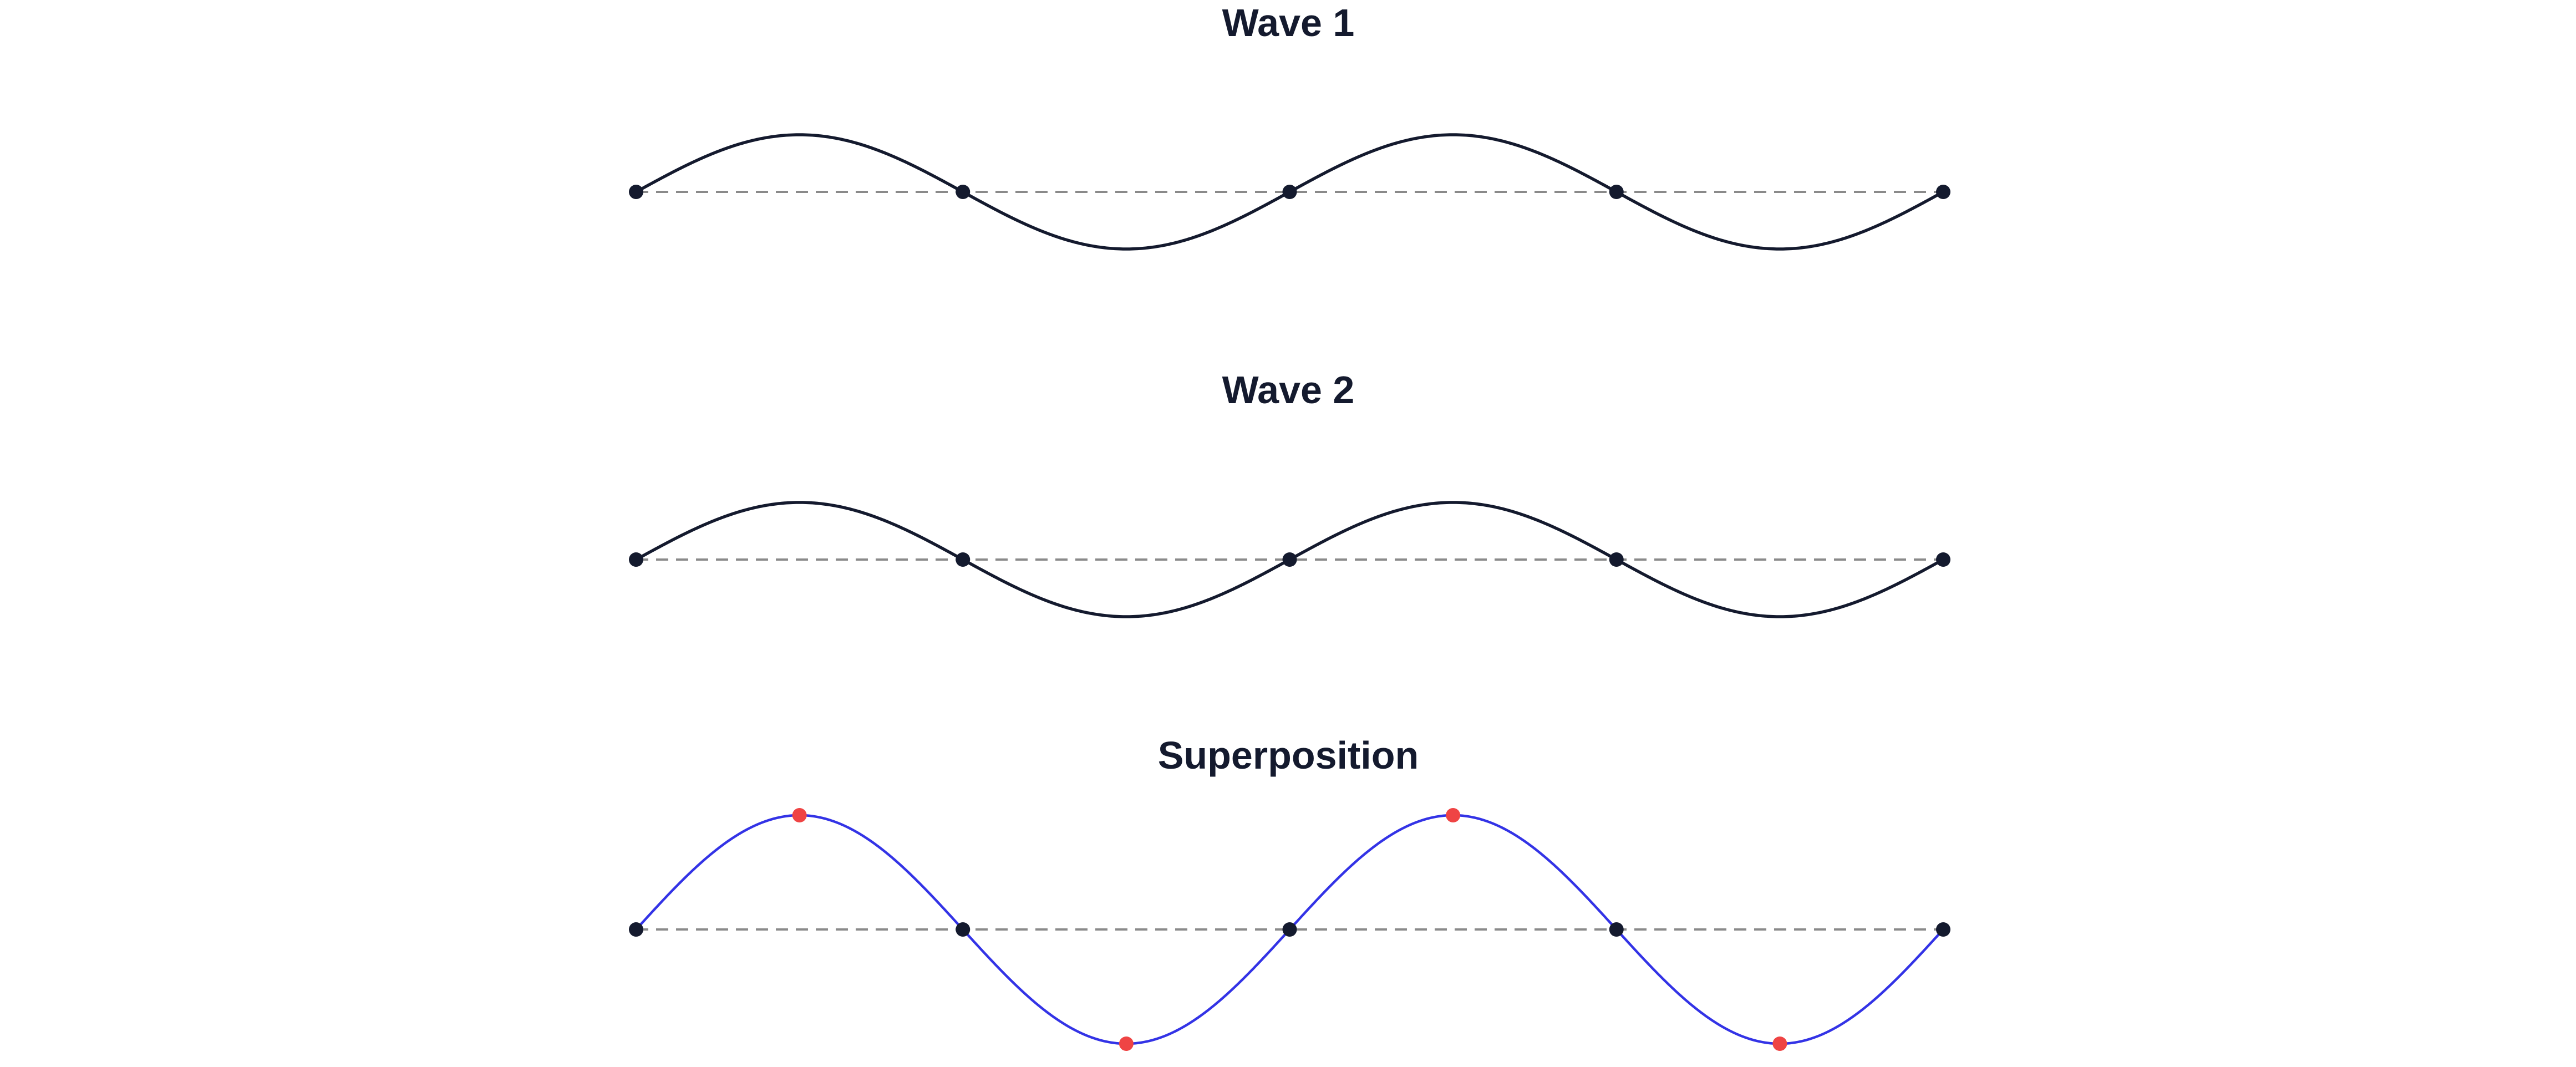  Describe the element at coordinates (1288, 389) in the screenshot. I see `panel-title-wave-2: Wave 2` at that location.